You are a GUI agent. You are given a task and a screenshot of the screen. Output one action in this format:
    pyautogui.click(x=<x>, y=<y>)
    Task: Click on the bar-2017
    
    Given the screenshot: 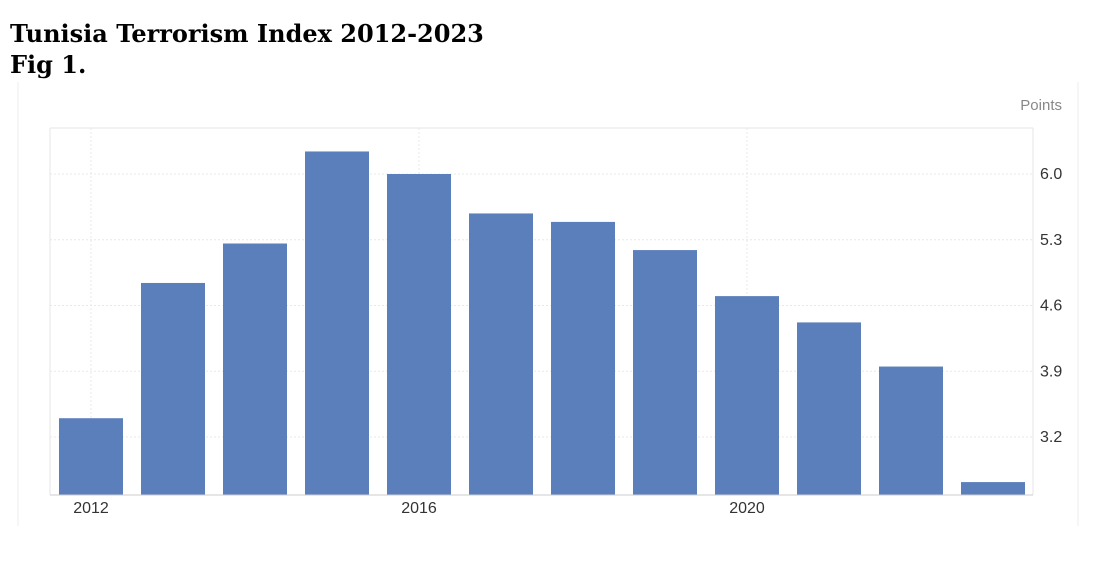 What is the action you would take?
    pyautogui.click(x=501, y=354)
    